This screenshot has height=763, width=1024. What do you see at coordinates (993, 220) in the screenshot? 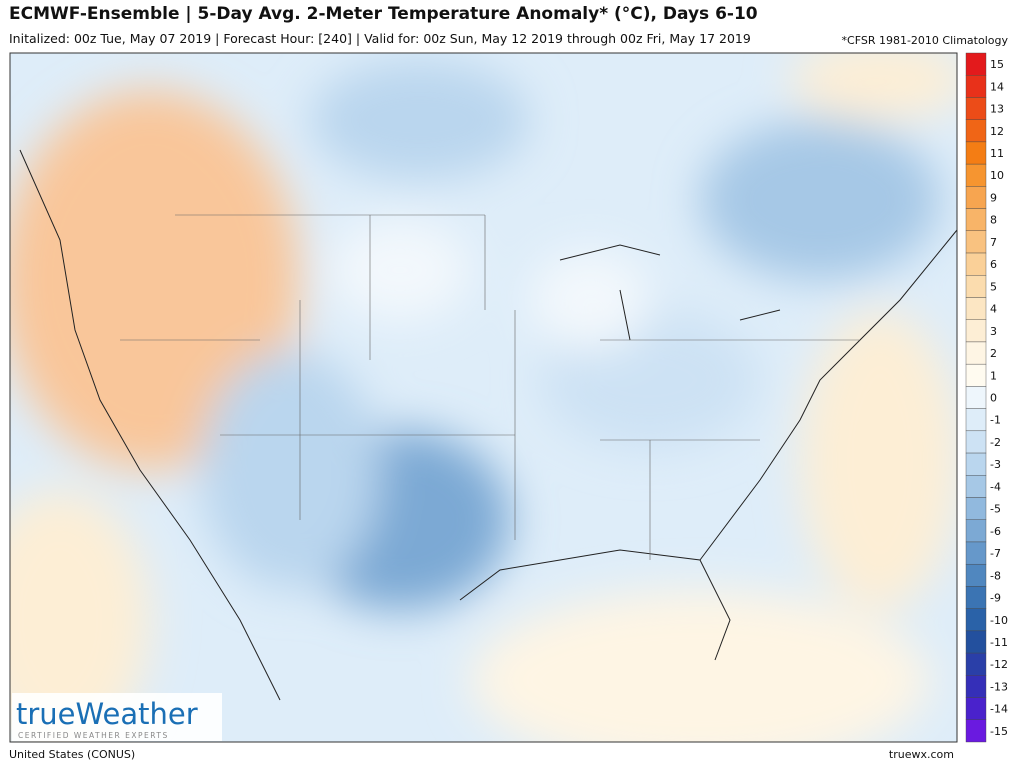
I see `colorbar-label: 8` at bounding box center [993, 220].